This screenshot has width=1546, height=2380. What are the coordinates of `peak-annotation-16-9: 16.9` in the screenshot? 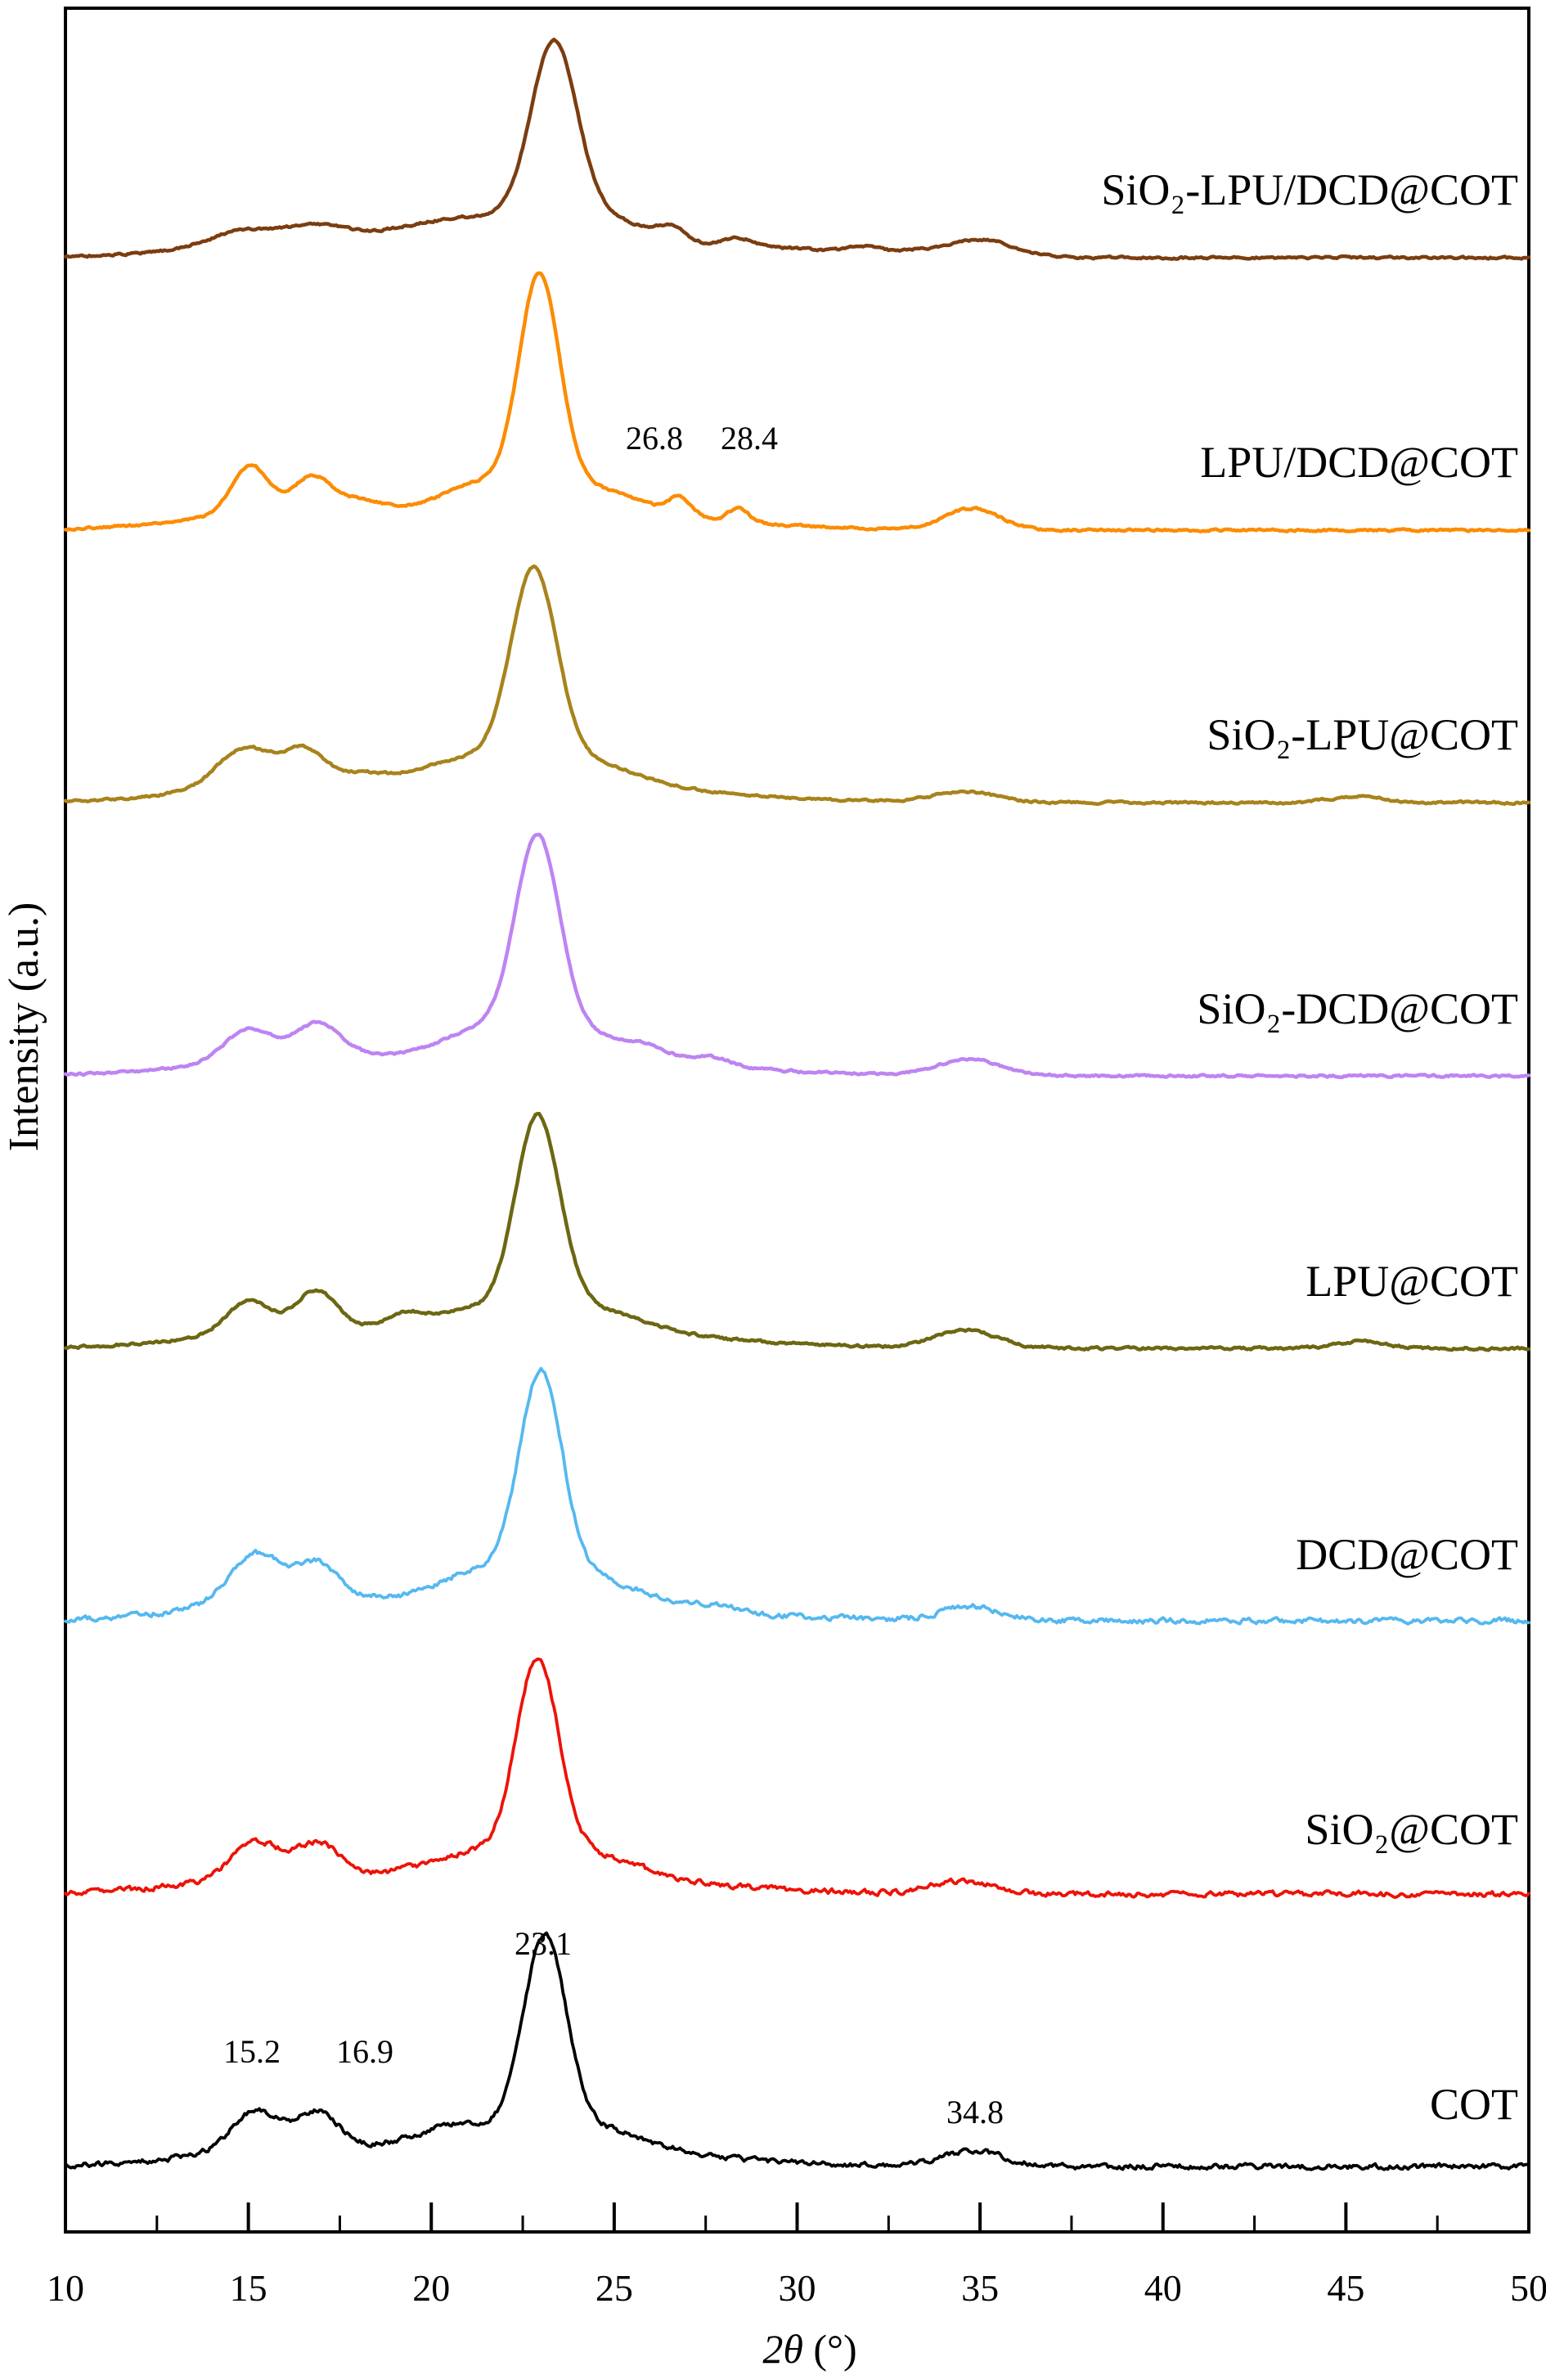 It's located at (365, 2051).